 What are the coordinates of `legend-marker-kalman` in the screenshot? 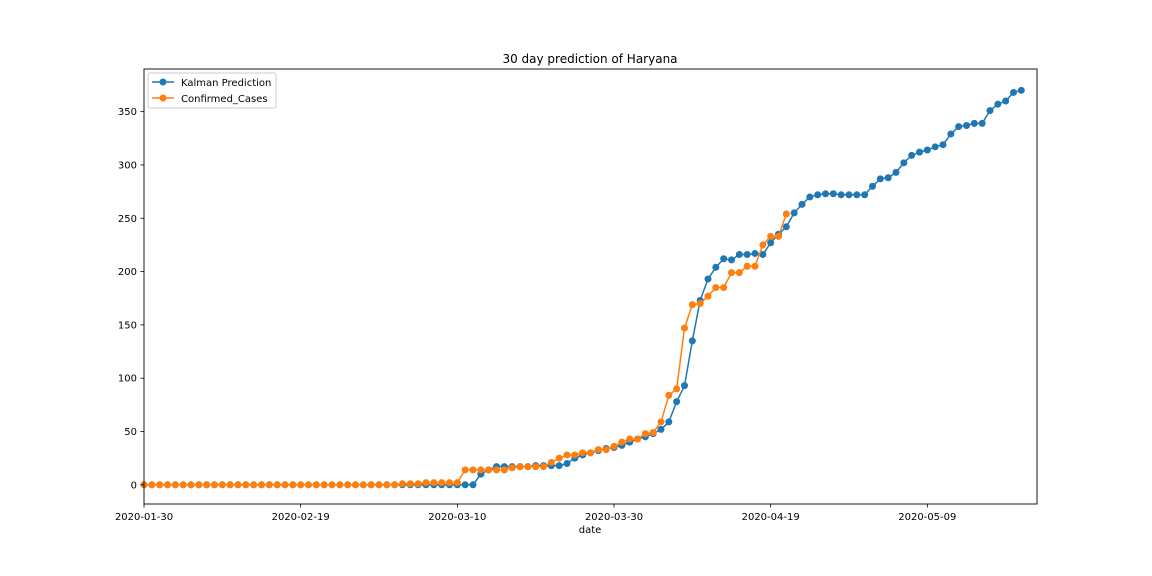 It's located at (163, 82).